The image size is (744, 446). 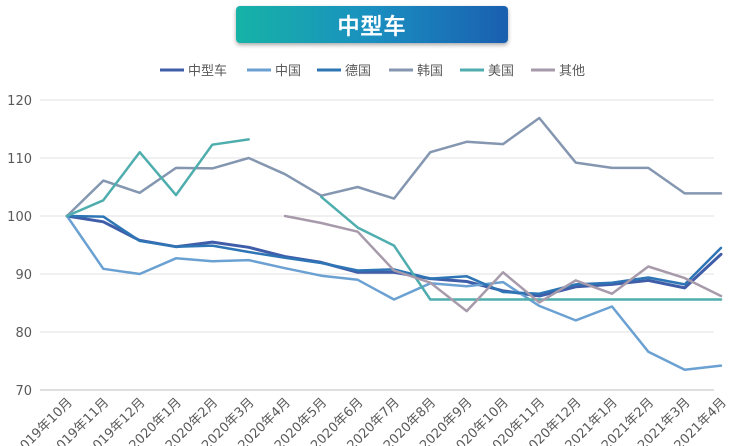 I want to click on legend-label: 其他, so click(x=572, y=71).